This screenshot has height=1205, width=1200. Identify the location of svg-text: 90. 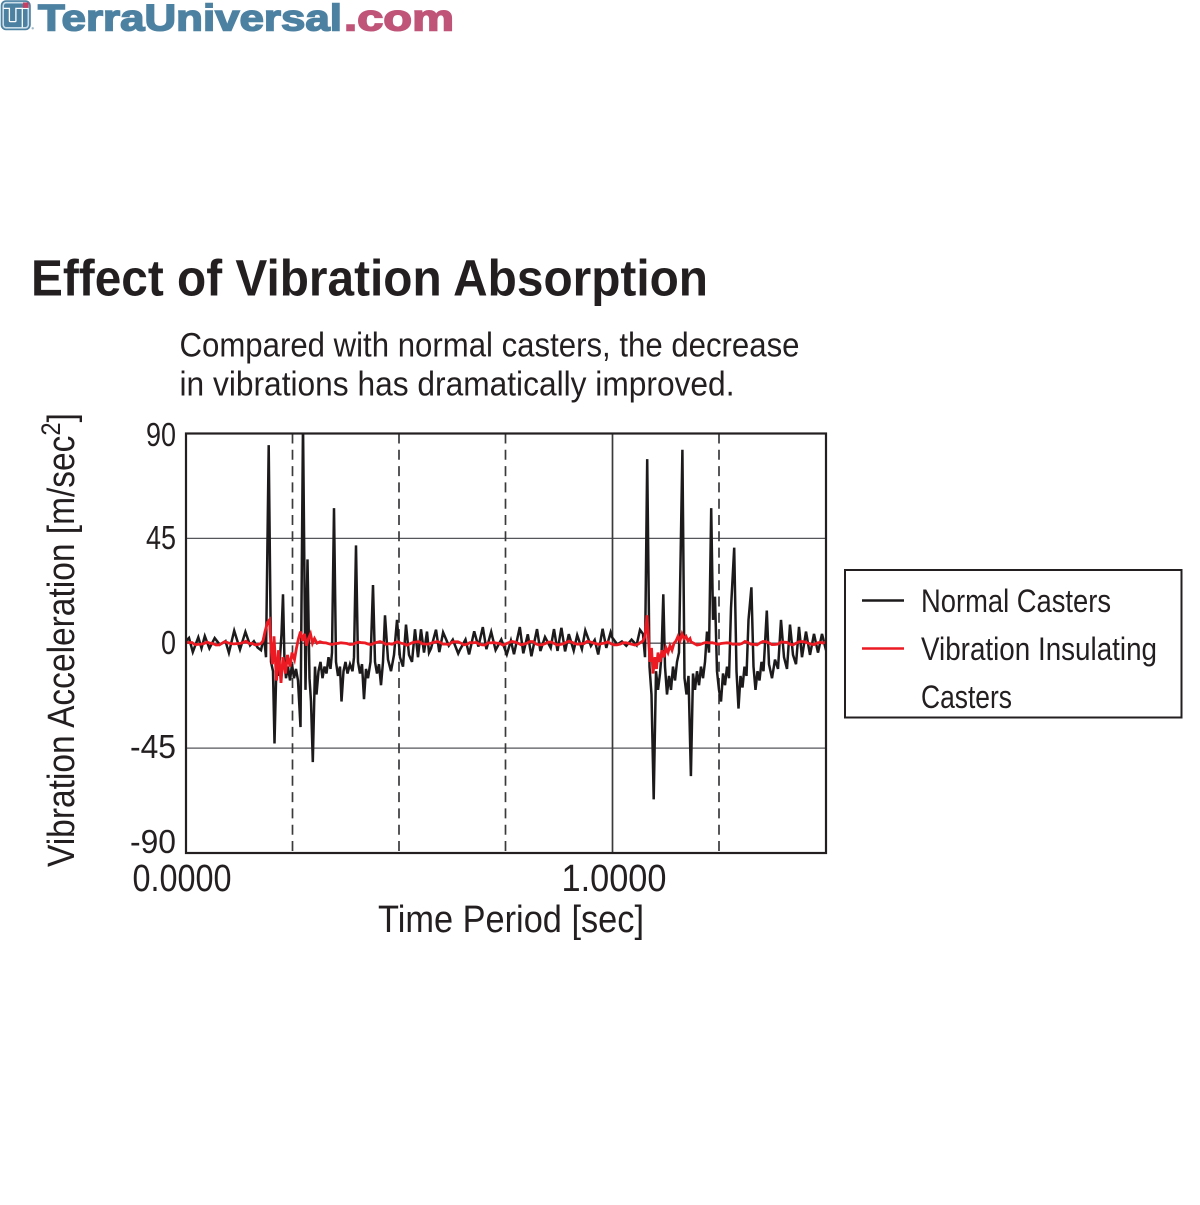
(161, 434).